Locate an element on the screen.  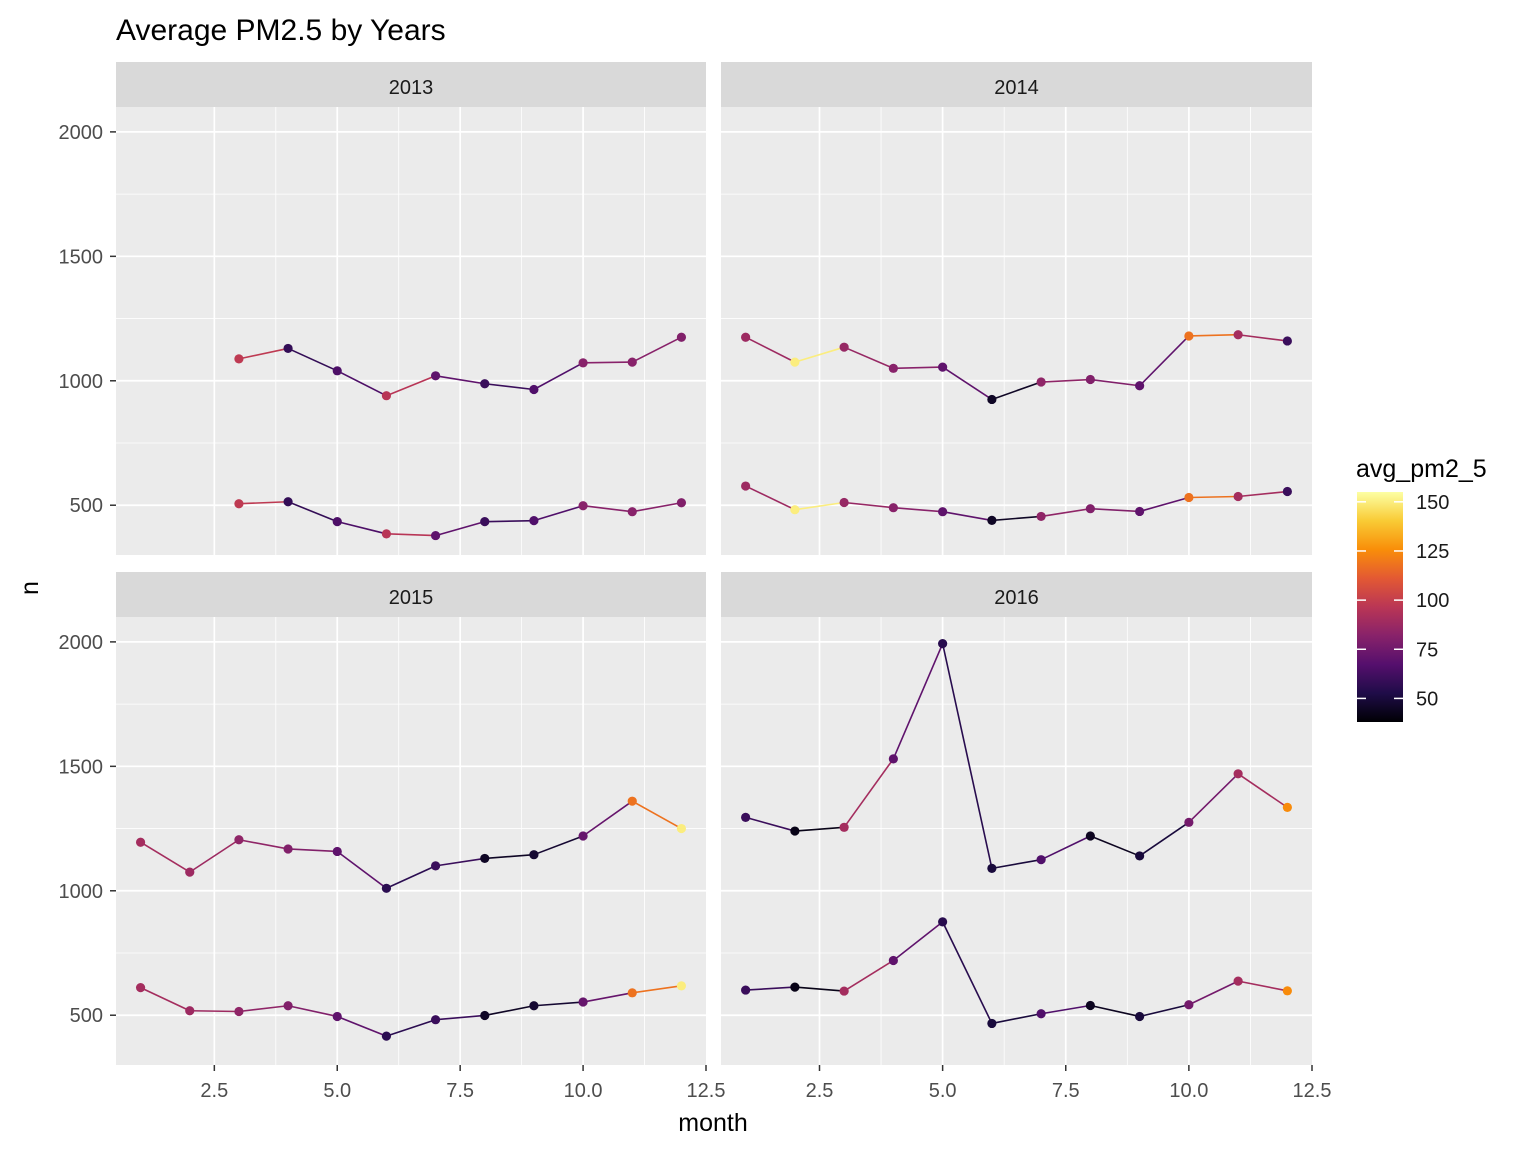
x-tick-label: 5.0 is located at coordinates (337, 1091).